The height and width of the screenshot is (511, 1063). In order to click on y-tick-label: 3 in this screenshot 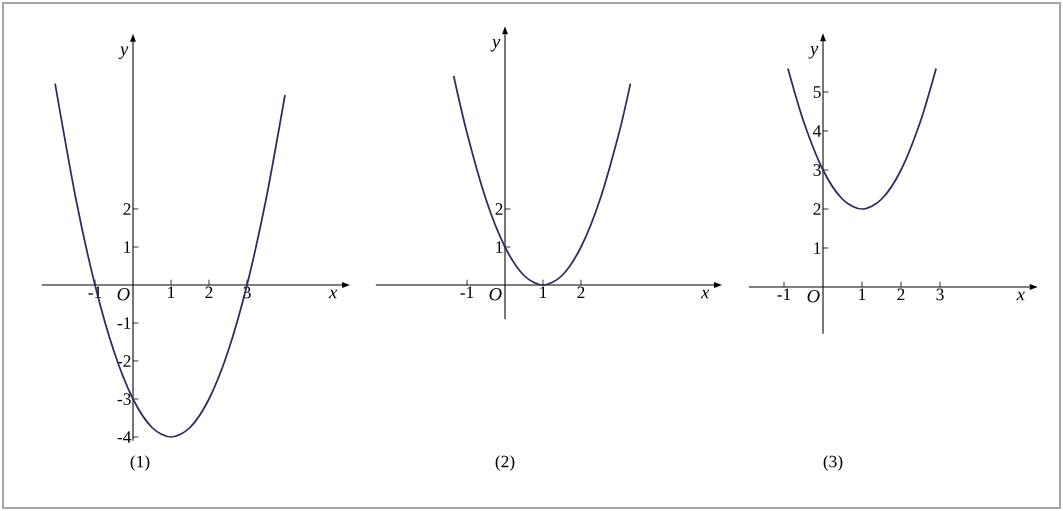, I will do `click(817, 170)`.